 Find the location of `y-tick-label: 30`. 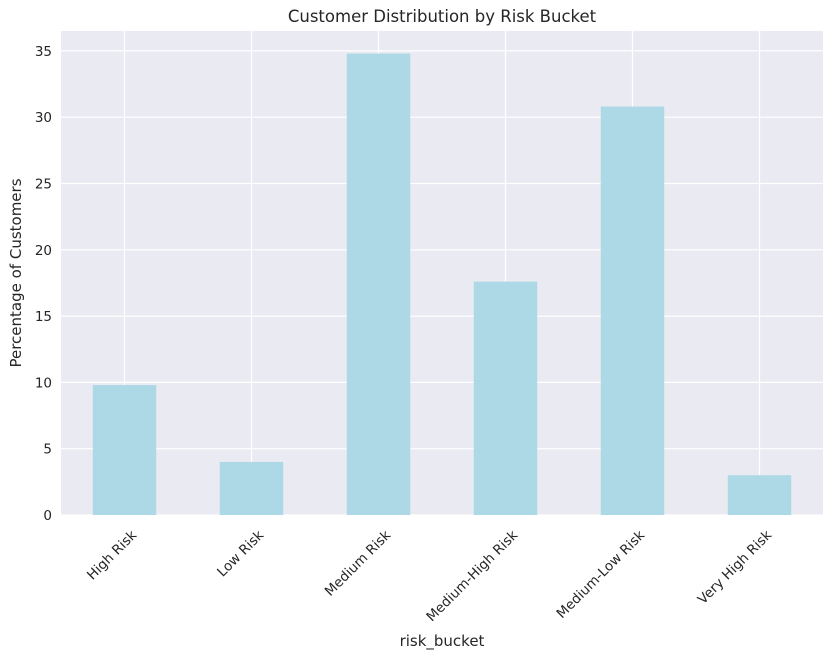

y-tick-label: 30 is located at coordinates (43, 118).